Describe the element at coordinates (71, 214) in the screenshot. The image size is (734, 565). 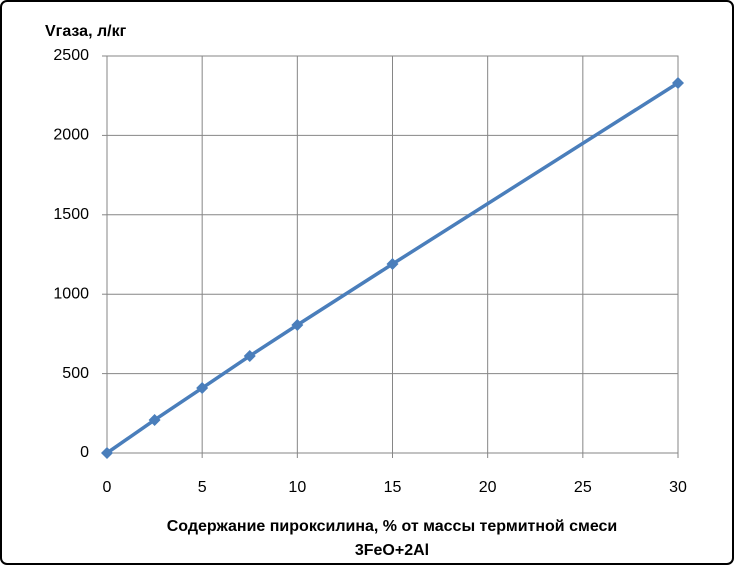
I see `y-tick-label: 1500` at that location.